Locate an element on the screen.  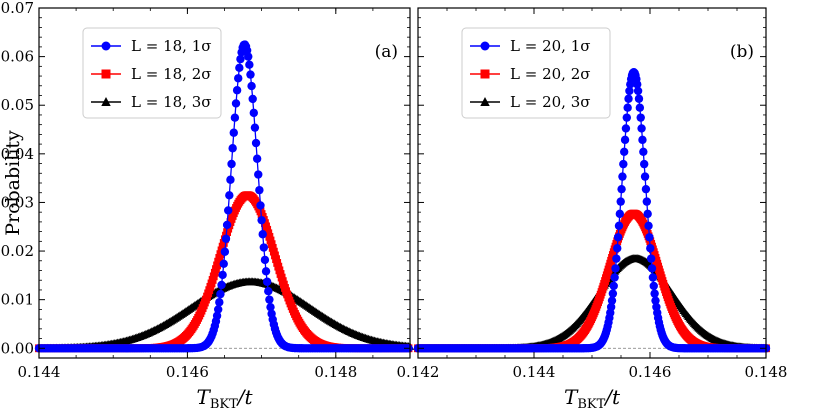
legend-label: L = 18, 1σ is located at coordinates (171, 46).